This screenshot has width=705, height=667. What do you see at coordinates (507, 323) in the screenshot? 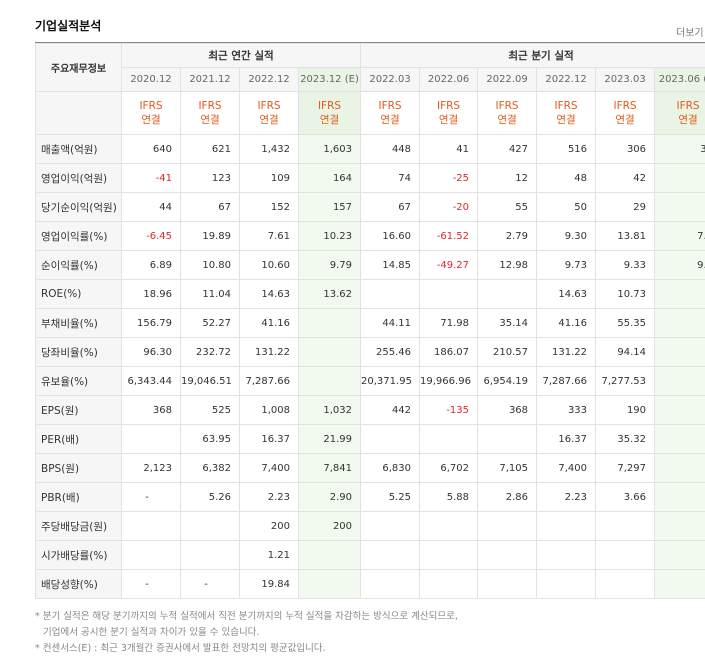
I see `value-cell: 35.14` at bounding box center [507, 323].